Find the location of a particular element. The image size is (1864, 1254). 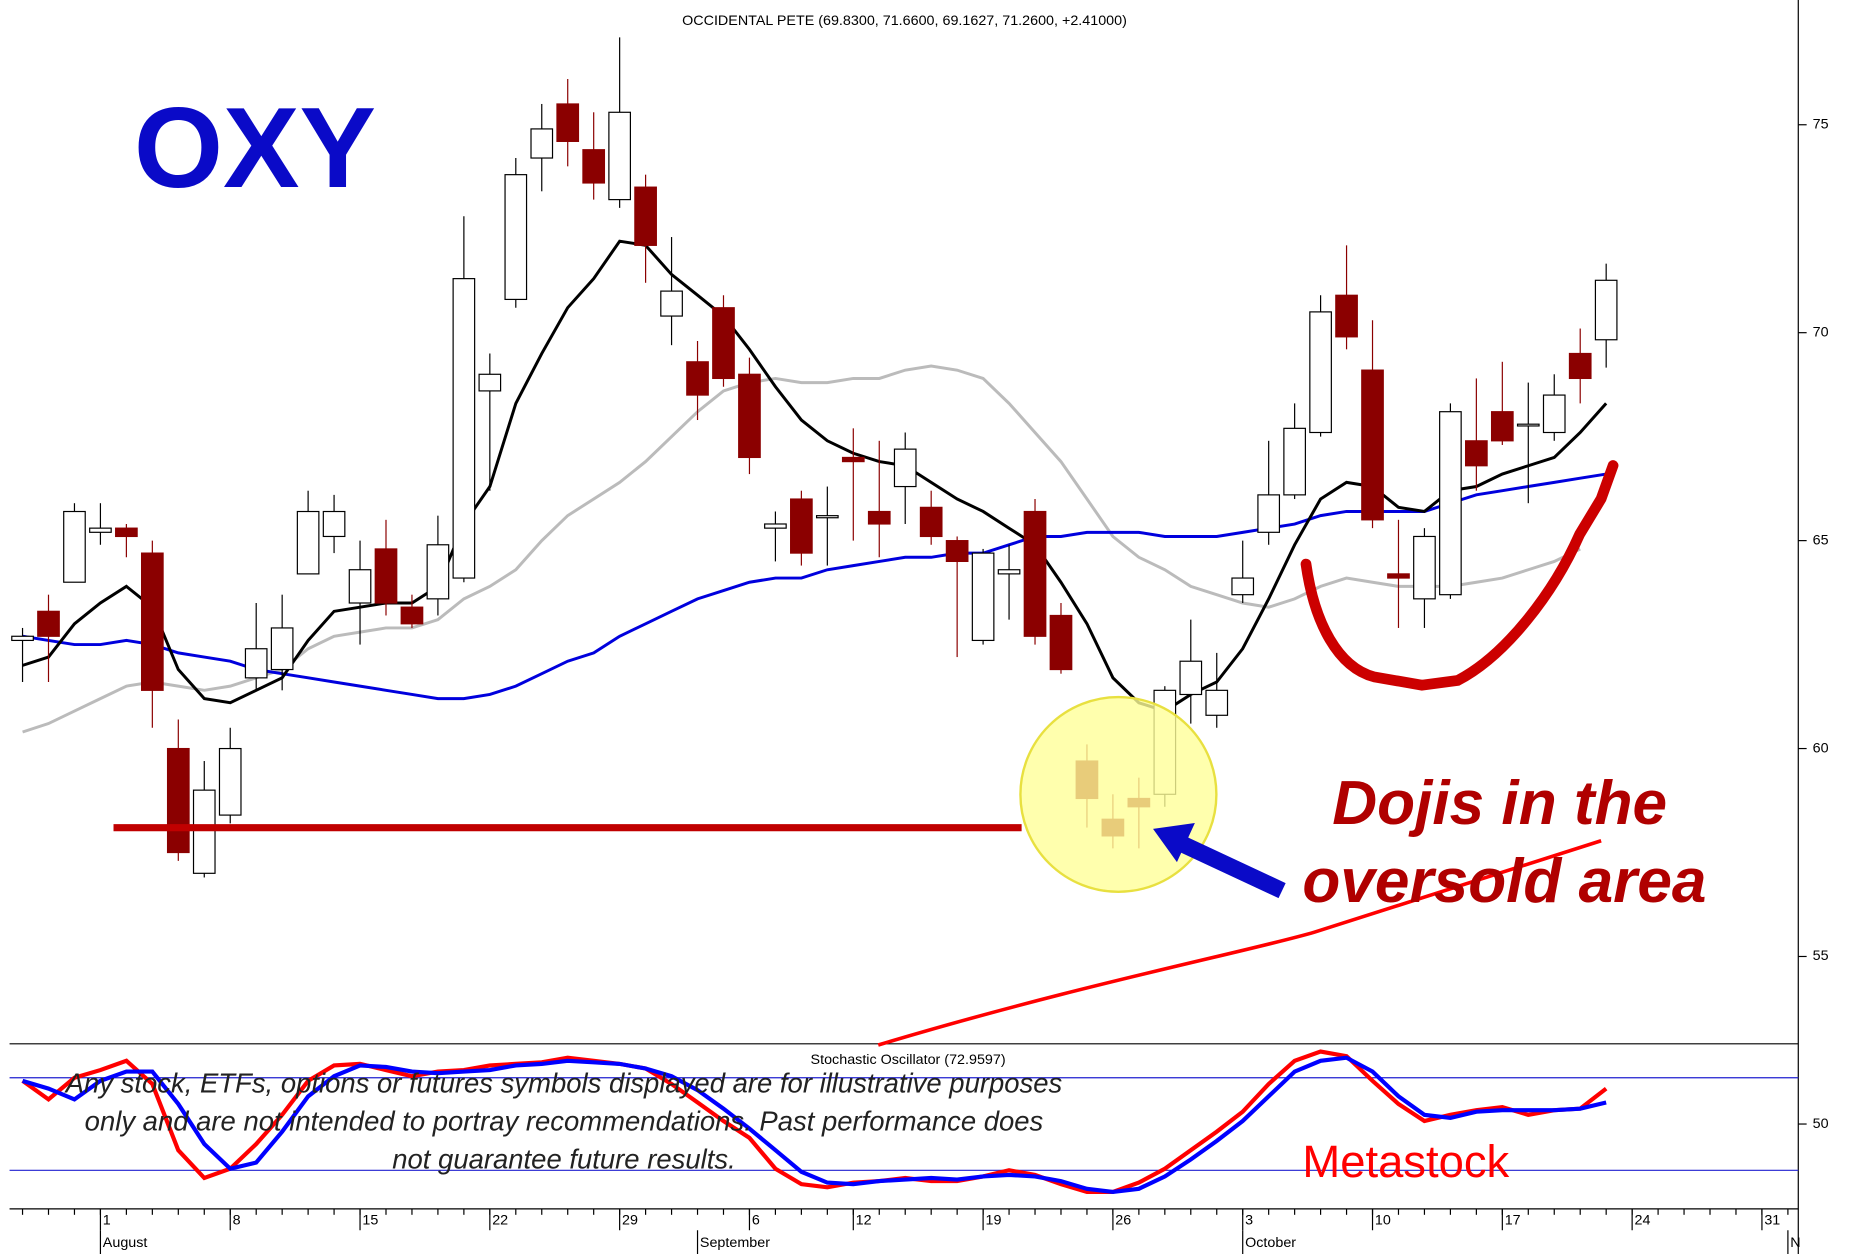

rounding-bottom is located at coordinates (1459, 575).